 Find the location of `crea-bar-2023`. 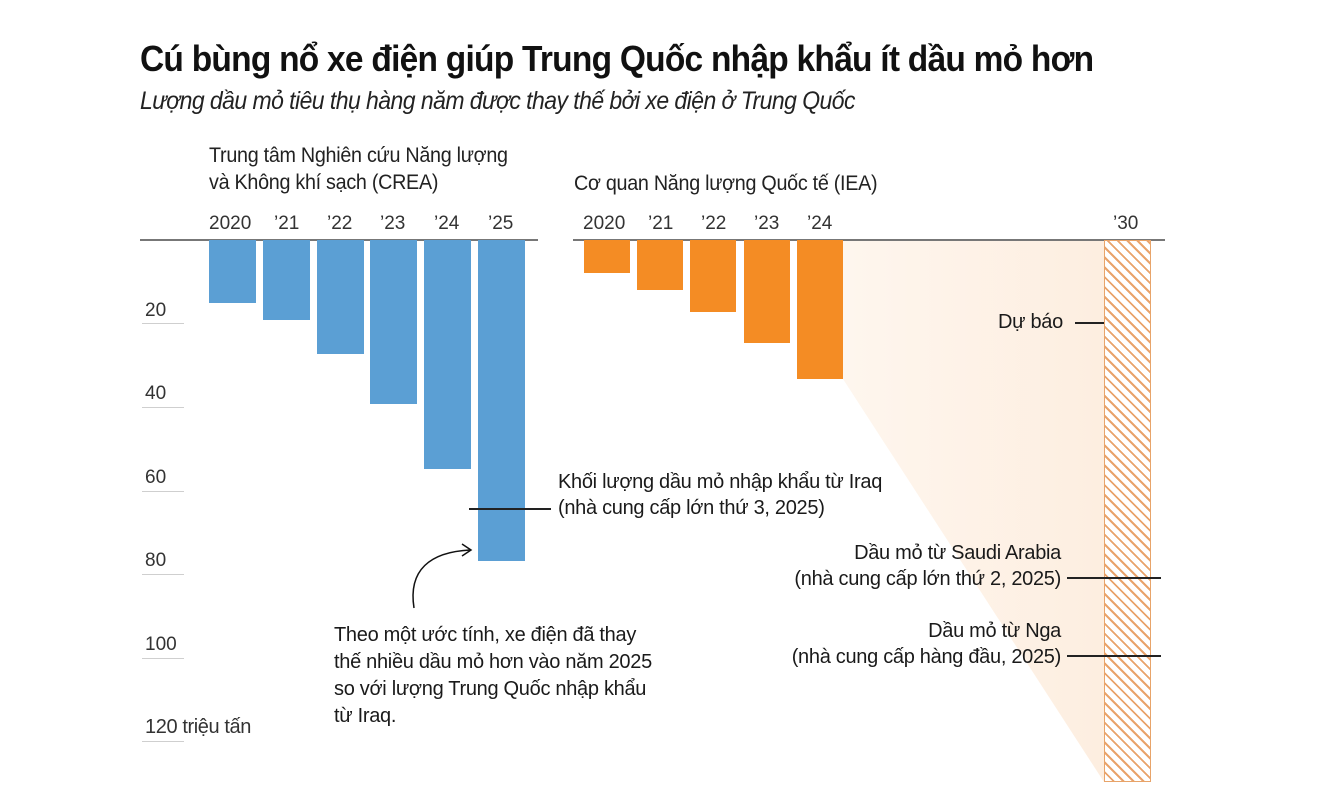

crea-bar-2023 is located at coordinates (393, 322).